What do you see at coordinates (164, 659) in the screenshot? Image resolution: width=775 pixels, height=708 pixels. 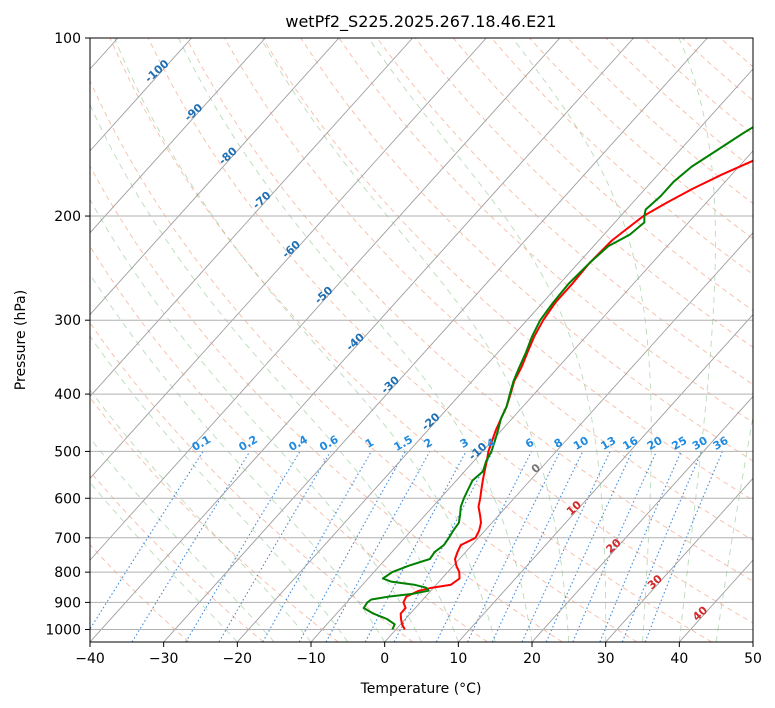 I see `x-tick-label: −30` at bounding box center [164, 659].